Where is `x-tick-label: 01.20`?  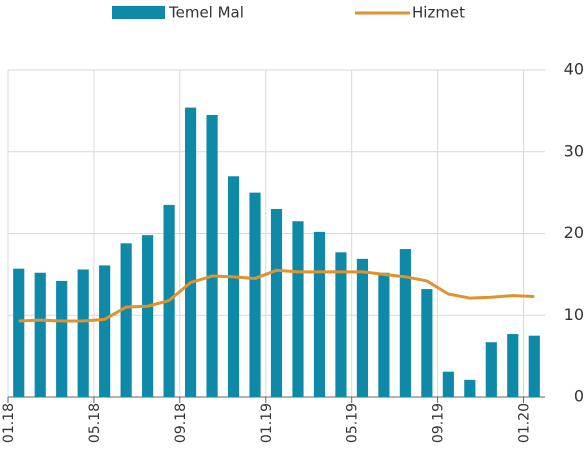
x-tick-label: 01.20 is located at coordinates (525, 423).